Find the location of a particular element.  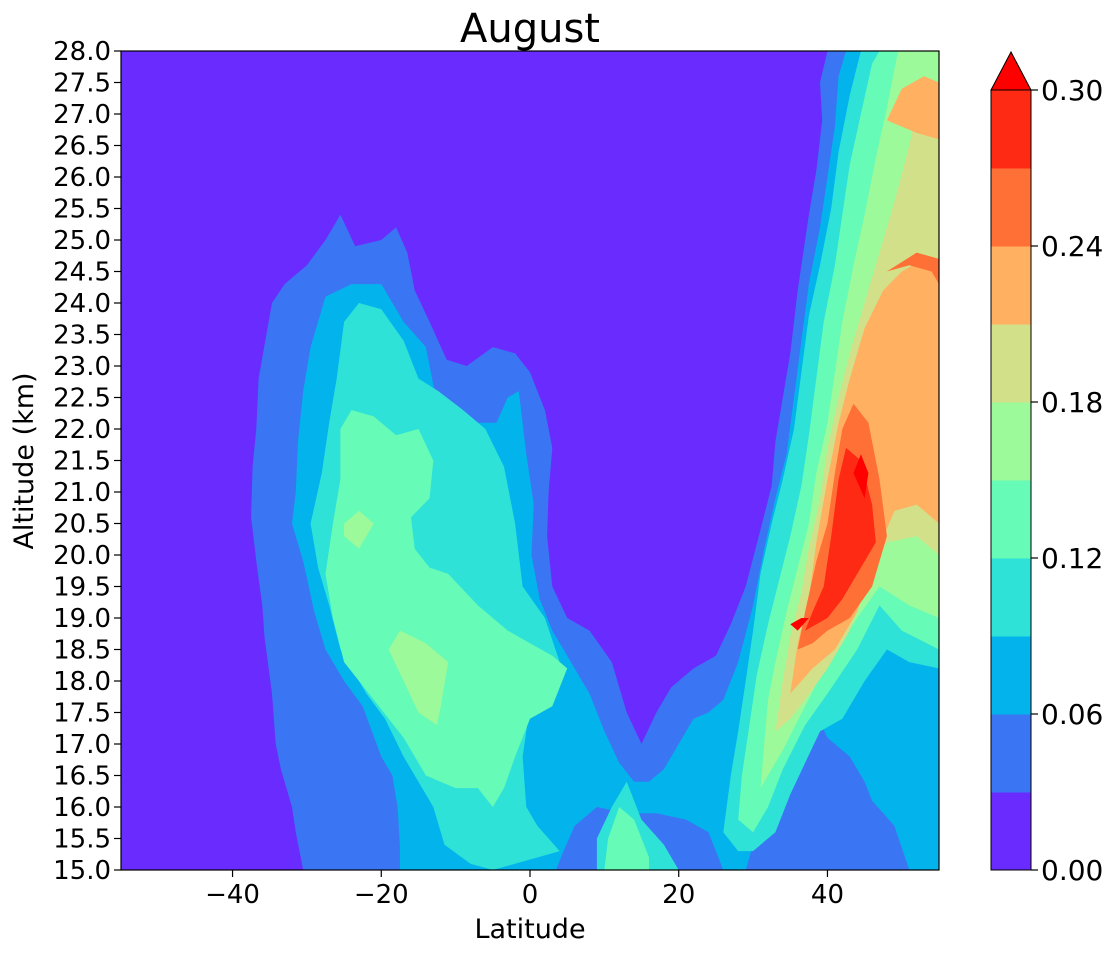

y-tick-label: 17.0 is located at coordinates (82, 745).